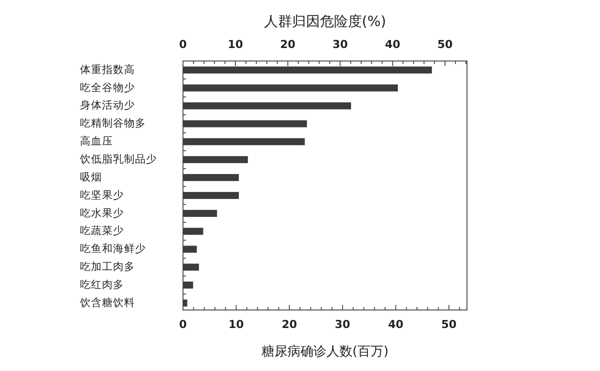  I want to click on x2-tick-label: 30, so click(340, 45).